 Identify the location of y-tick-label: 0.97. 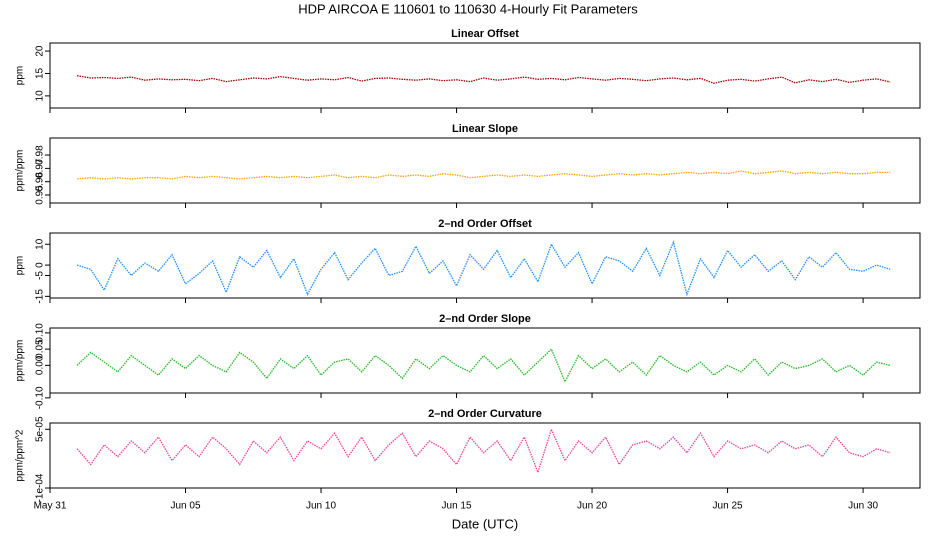
(40, 168).